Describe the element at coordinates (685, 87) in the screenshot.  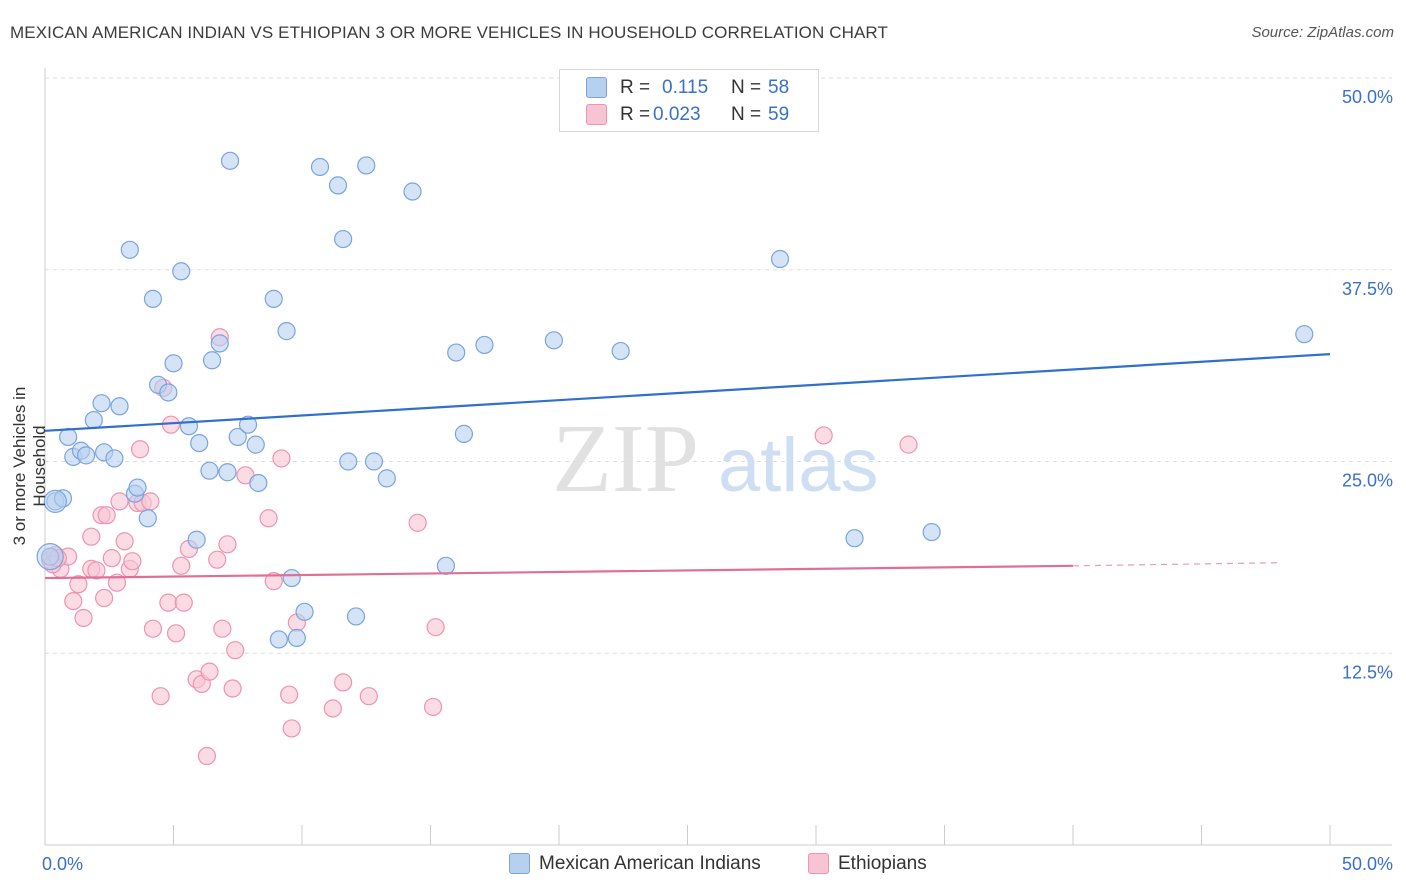
I see `legend-r-value: 0.115` at that location.